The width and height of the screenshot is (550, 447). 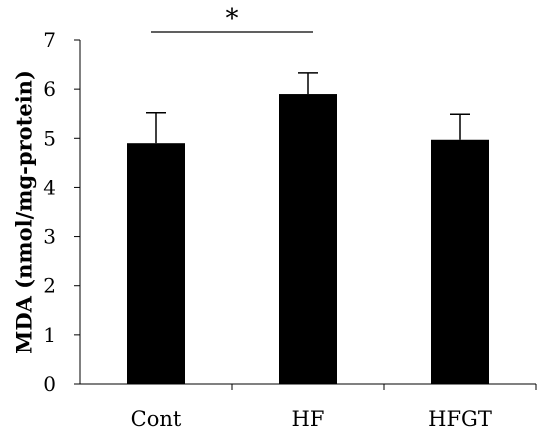 I want to click on y-tick-label: 3, so click(x=49, y=237).